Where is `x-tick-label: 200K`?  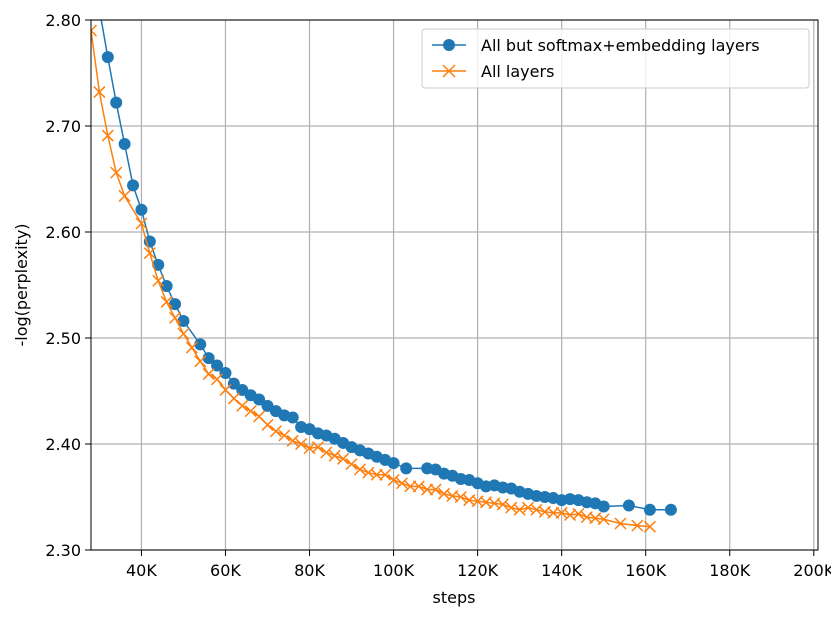 x-tick-label: 200K is located at coordinates (812, 570).